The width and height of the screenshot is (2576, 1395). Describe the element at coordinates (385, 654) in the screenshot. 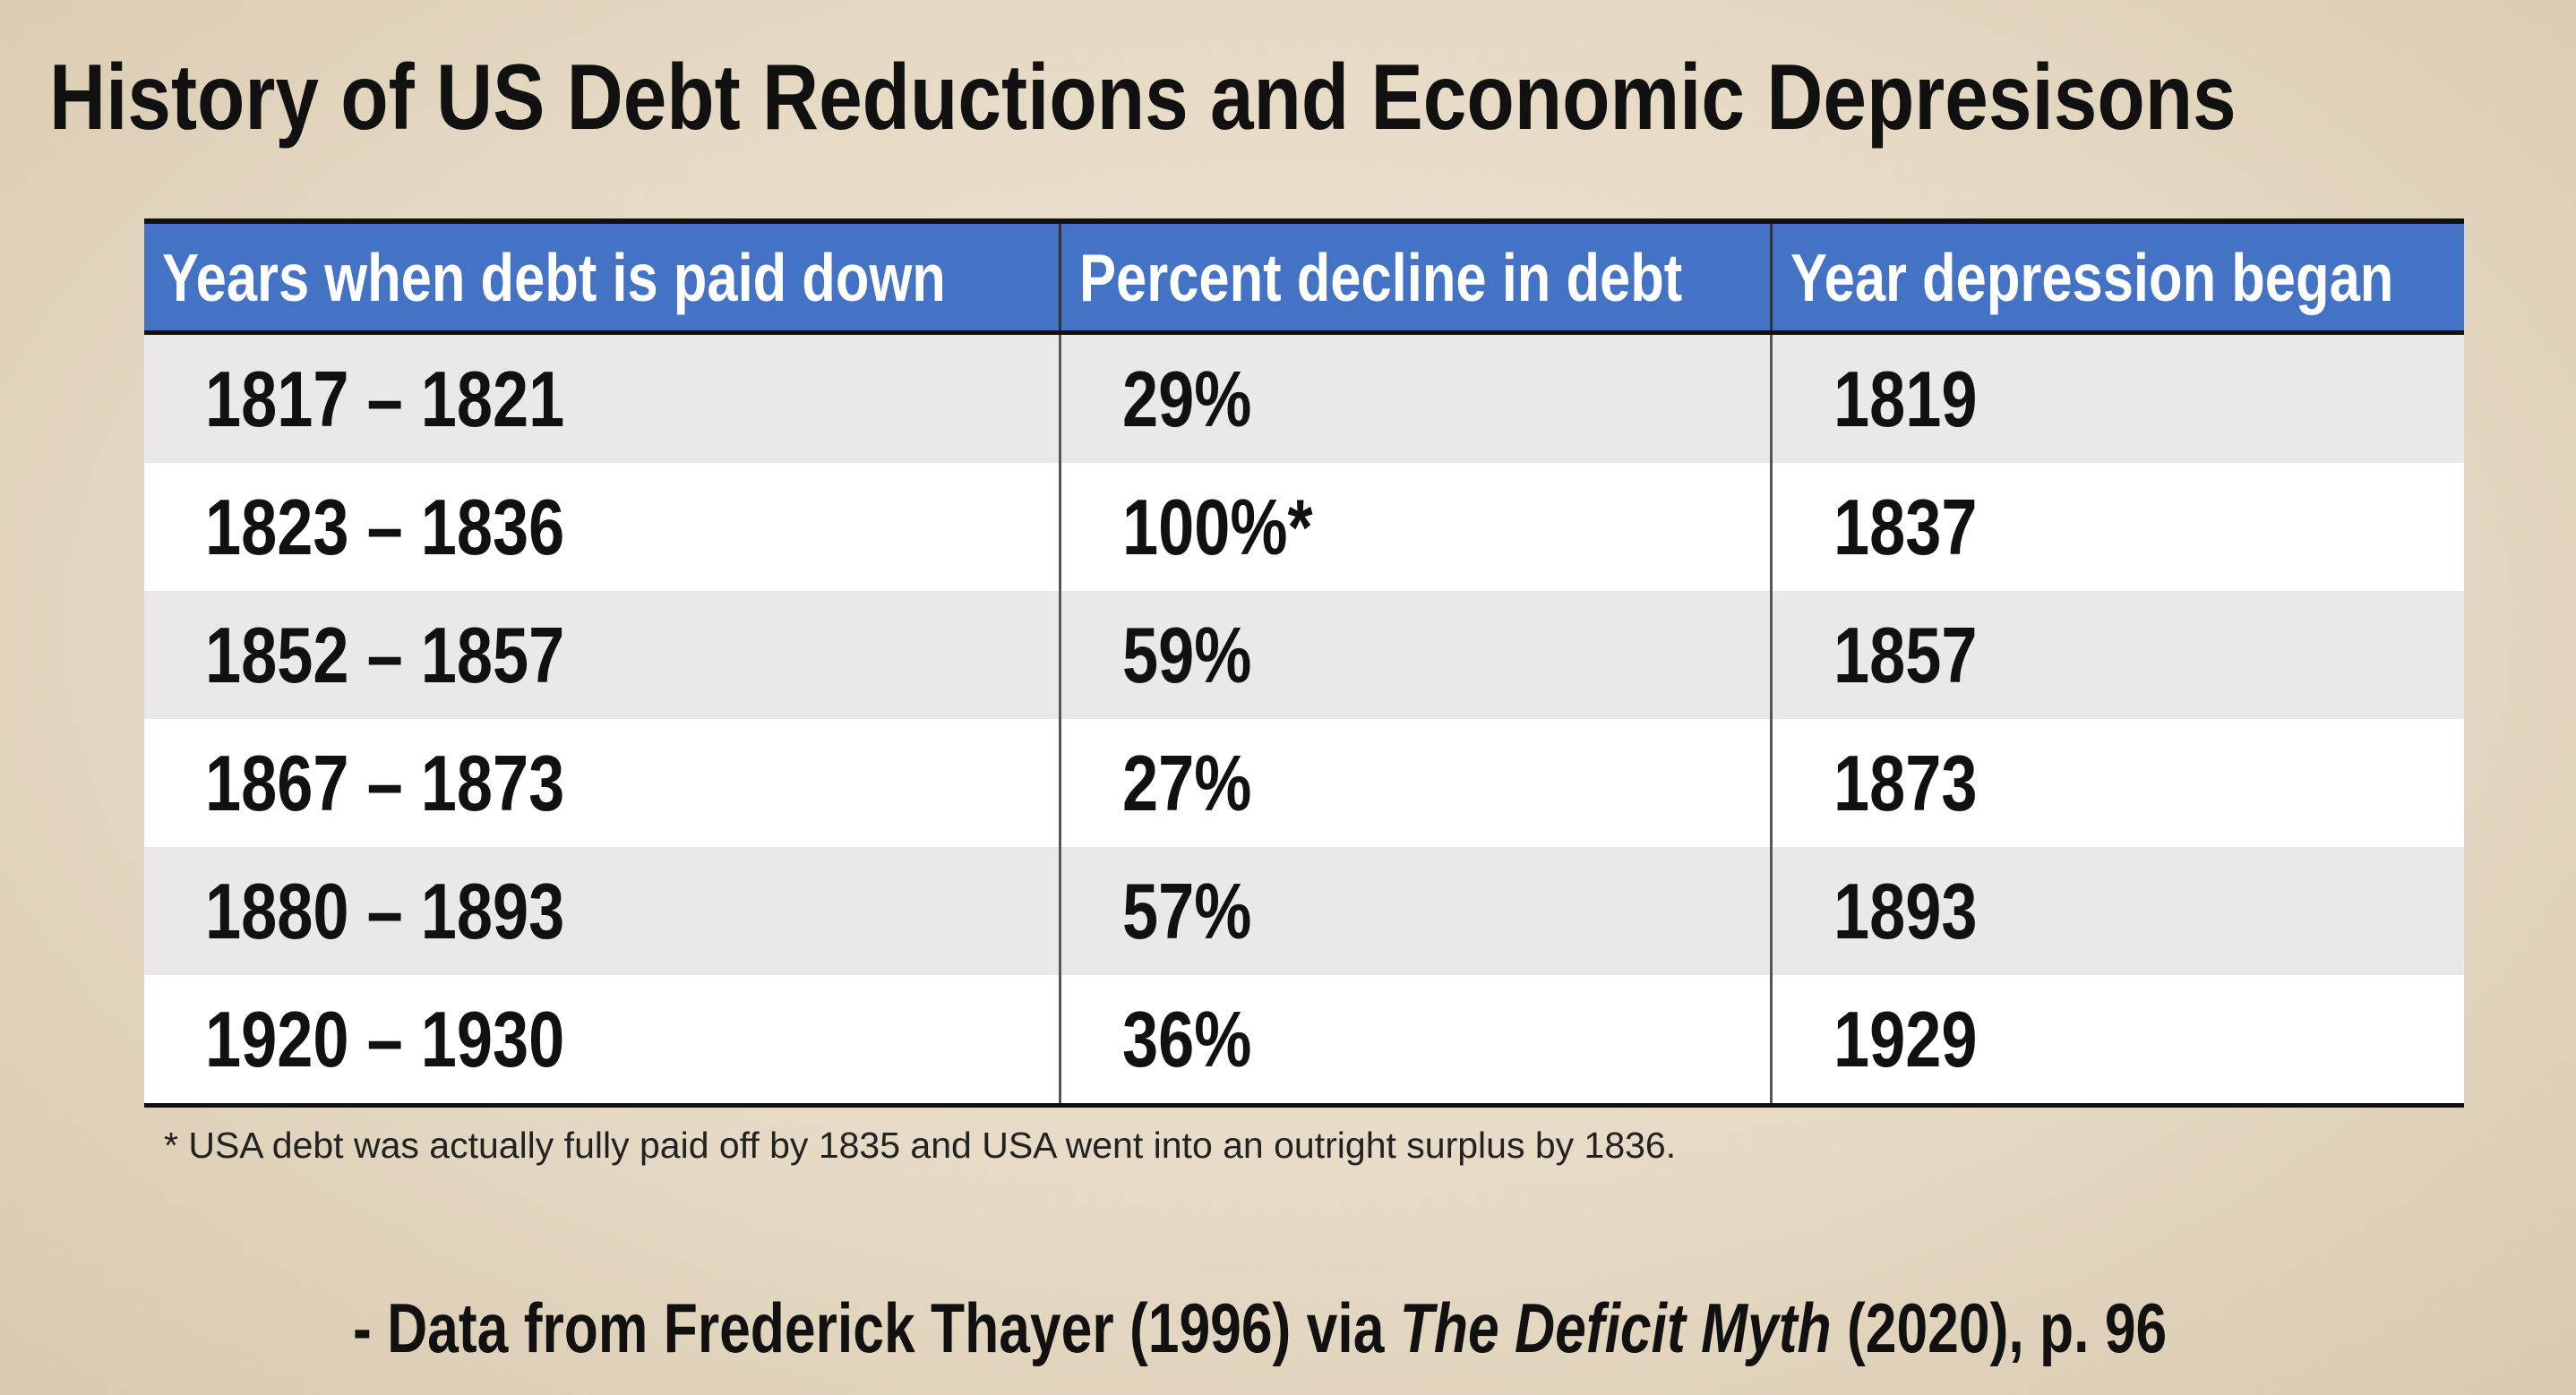

I see `cell-text: 1852 – 1857` at that location.